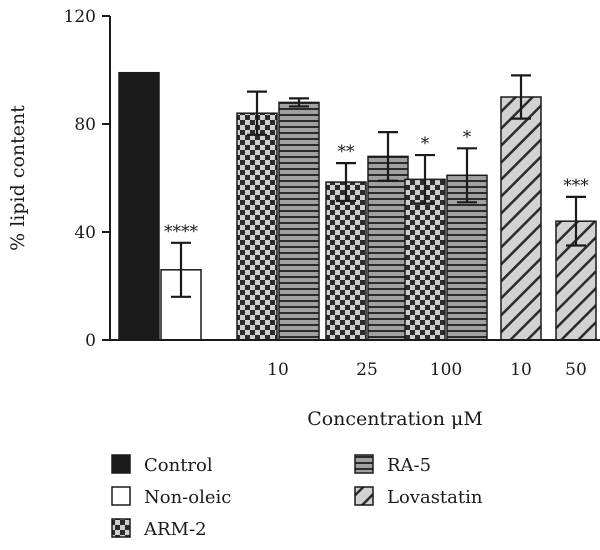  Describe the element at coordinates (175, 529) in the screenshot. I see `legend-label-arm-2: ARM-2` at that location.